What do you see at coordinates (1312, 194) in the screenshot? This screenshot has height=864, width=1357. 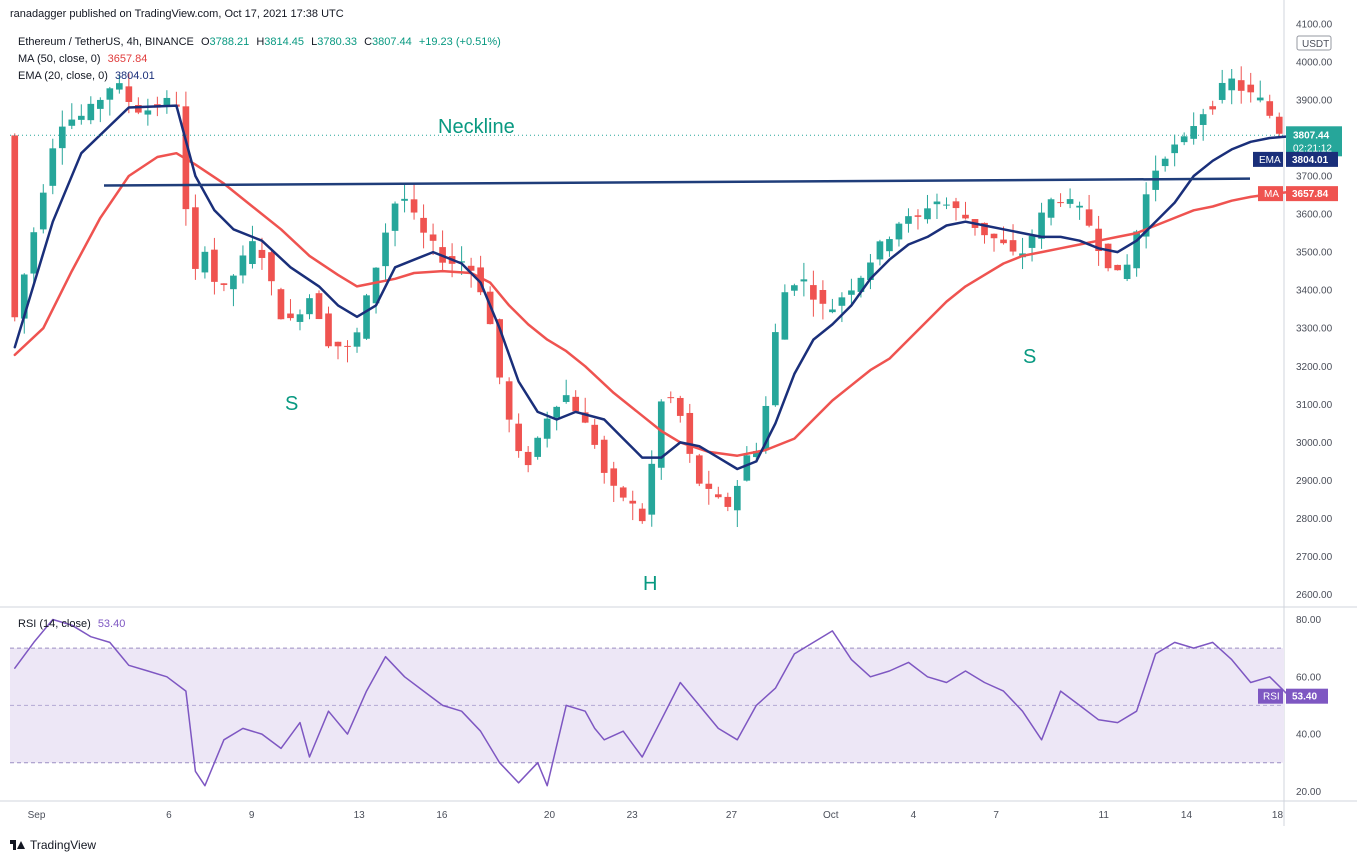 I see `ma-value-tag` at bounding box center [1312, 194].